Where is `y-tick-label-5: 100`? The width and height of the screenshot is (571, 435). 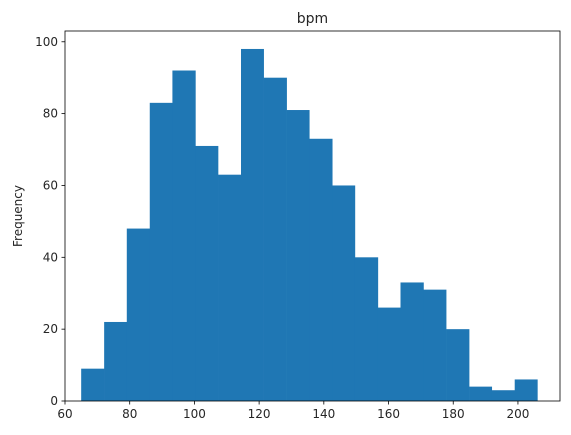 y-tick-label-5: 100 is located at coordinates (46, 42).